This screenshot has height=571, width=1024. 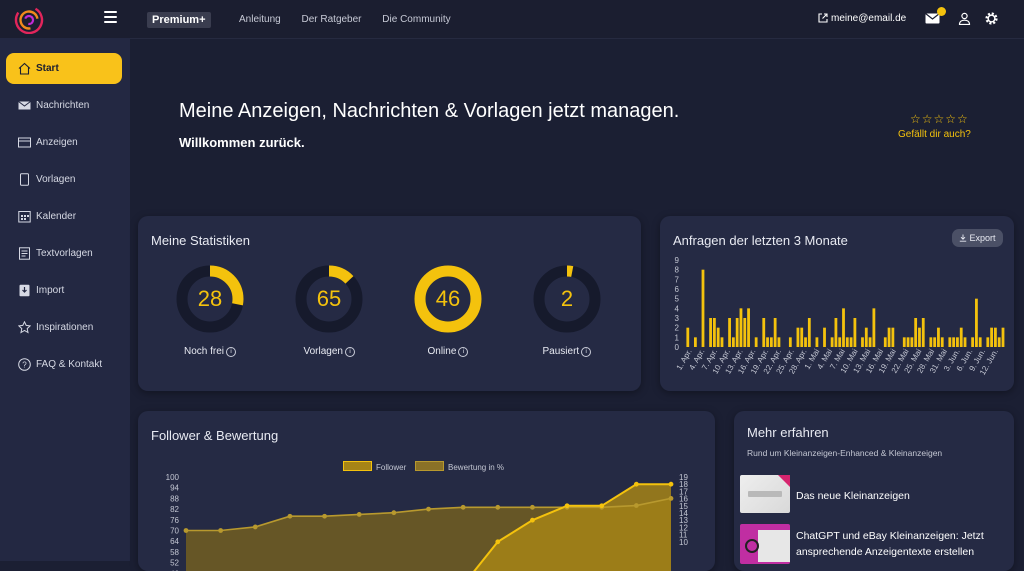 I want to click on sidebar-item-textvorlagen: Textvorlagen, so click(x=64, y=253).